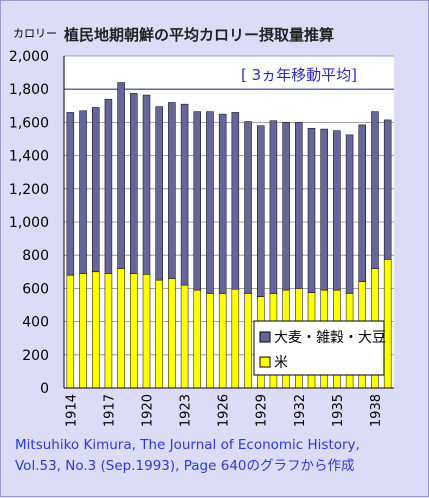  I want to click on bar-rice-1939, so click(387, 324).